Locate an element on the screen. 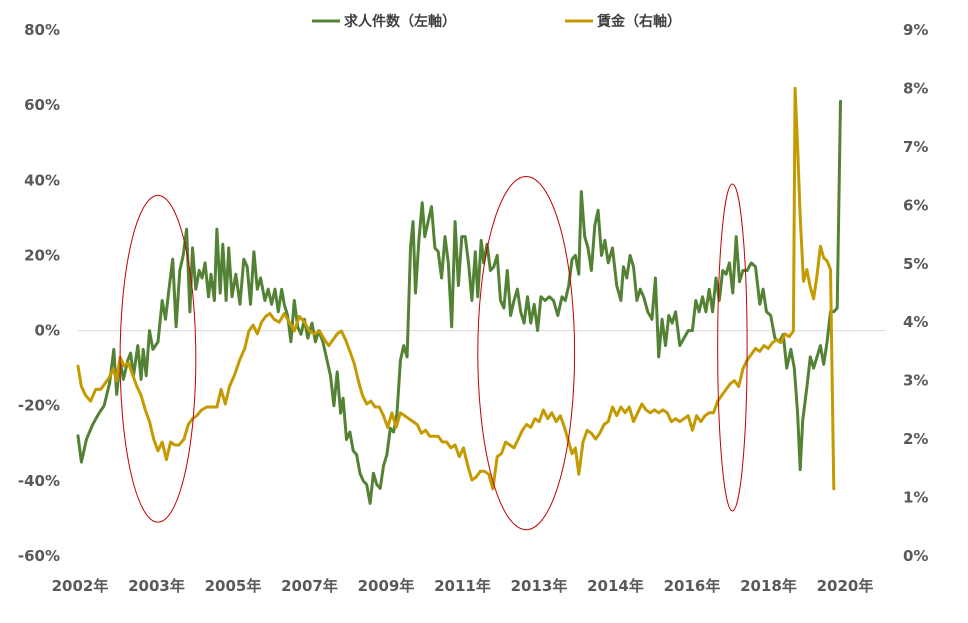  y-left-tick-label: 0% is located at coordinates (47, 331).